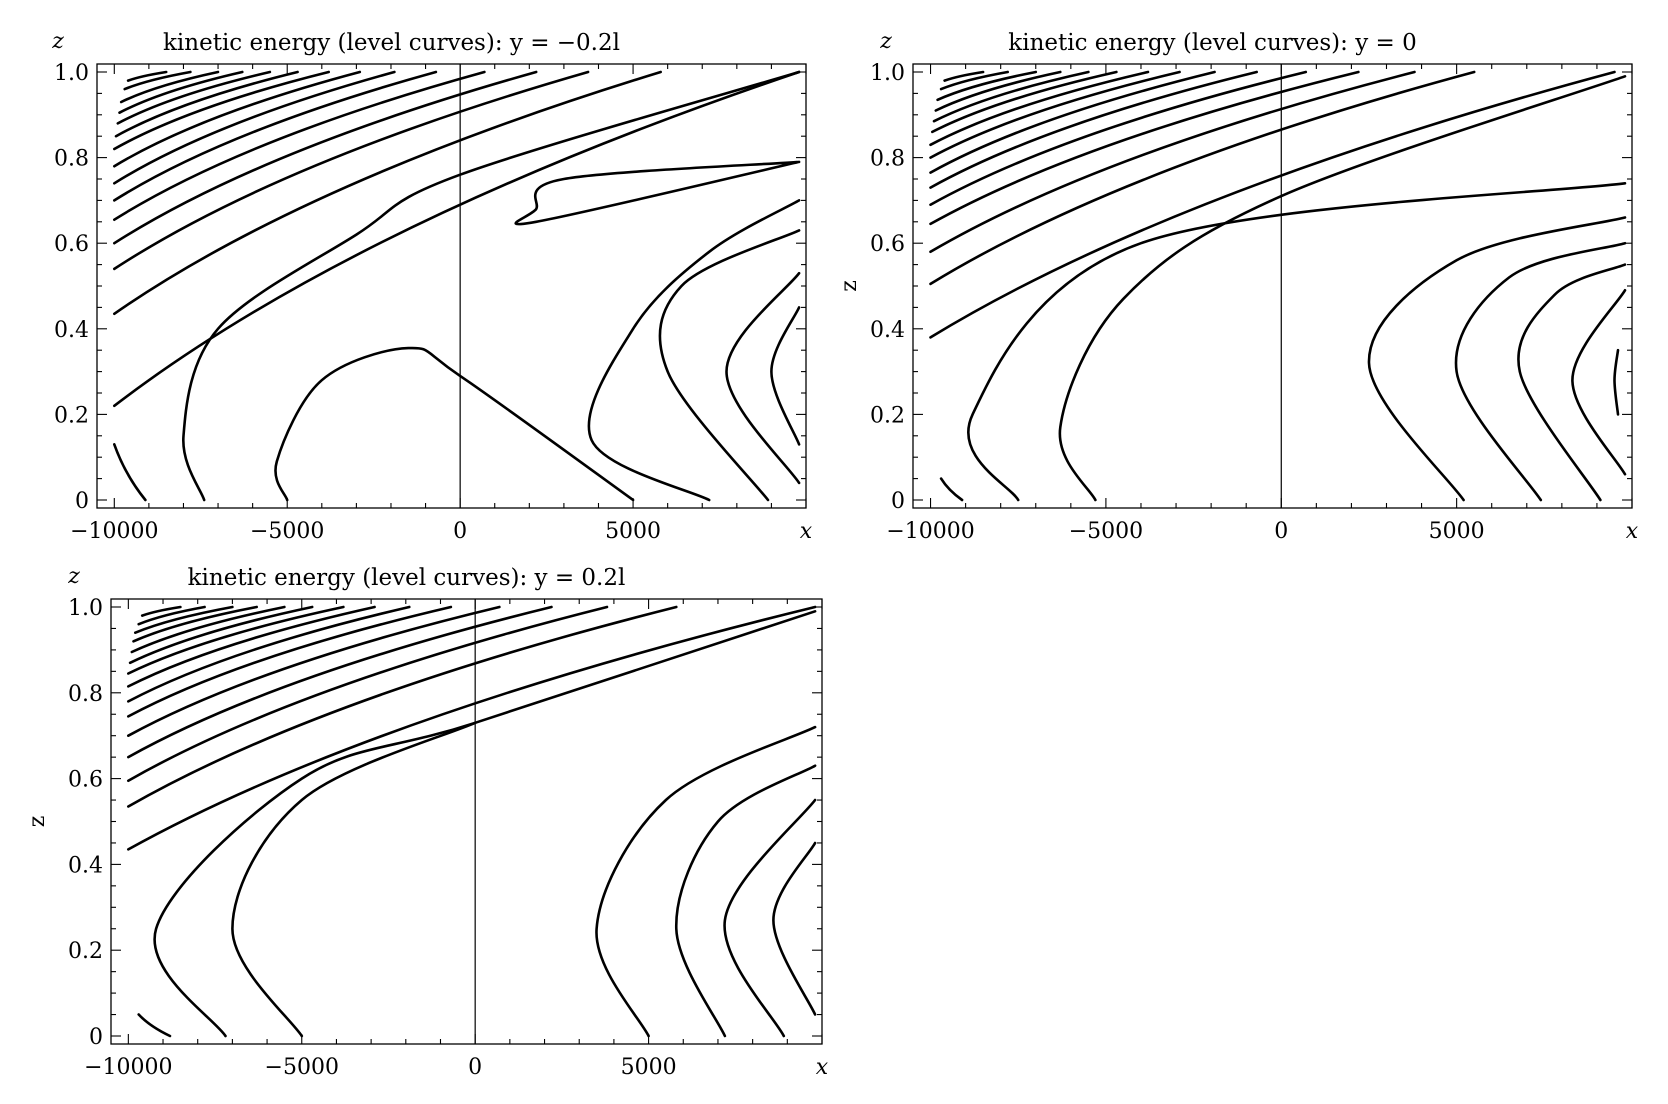 The height and width of the screenshot is (1104, 1668). I want to click on chart-title: kinetic energy (level curves): y = 0.2l, so click(407, 578).